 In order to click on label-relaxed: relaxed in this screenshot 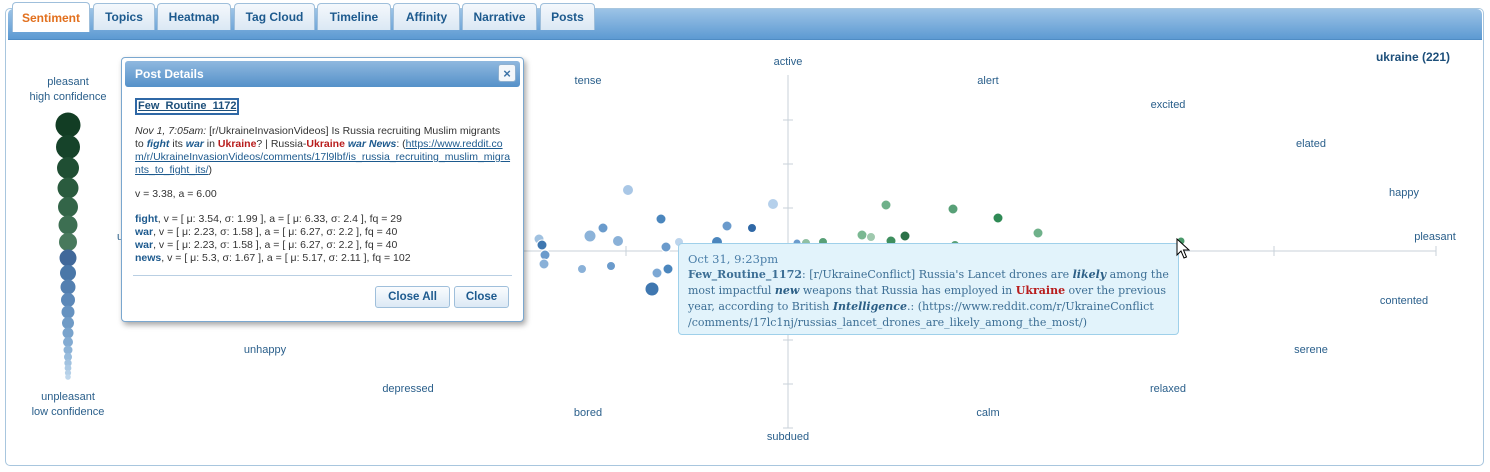, I will do `click(1168, 389)`.